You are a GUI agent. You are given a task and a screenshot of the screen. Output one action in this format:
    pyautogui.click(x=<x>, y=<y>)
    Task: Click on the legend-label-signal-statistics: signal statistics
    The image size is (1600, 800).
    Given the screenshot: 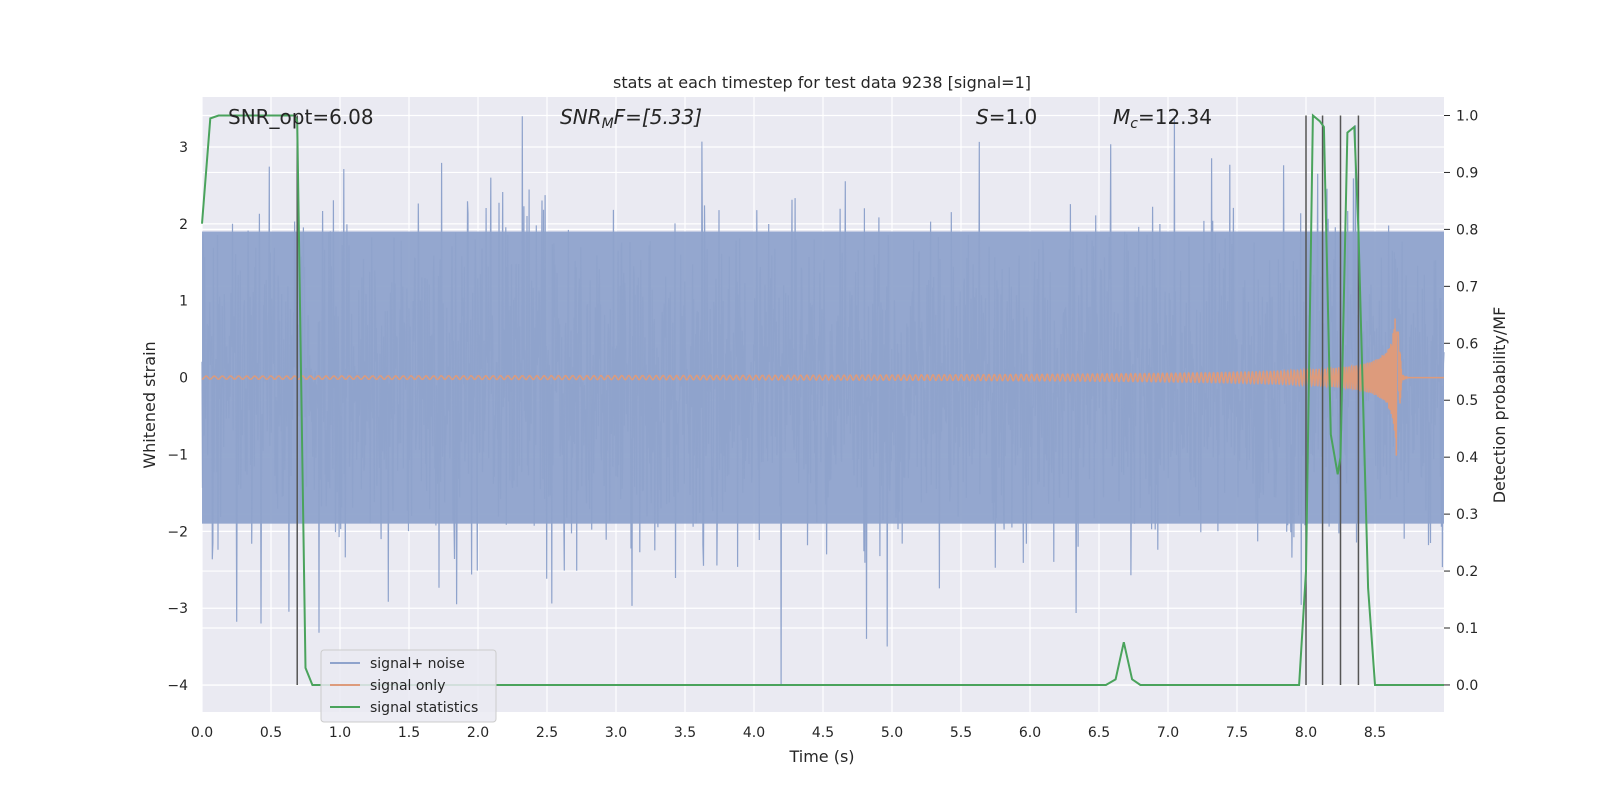 What is the action you would take?
    pyautogui.click(x=424, y=708)
    